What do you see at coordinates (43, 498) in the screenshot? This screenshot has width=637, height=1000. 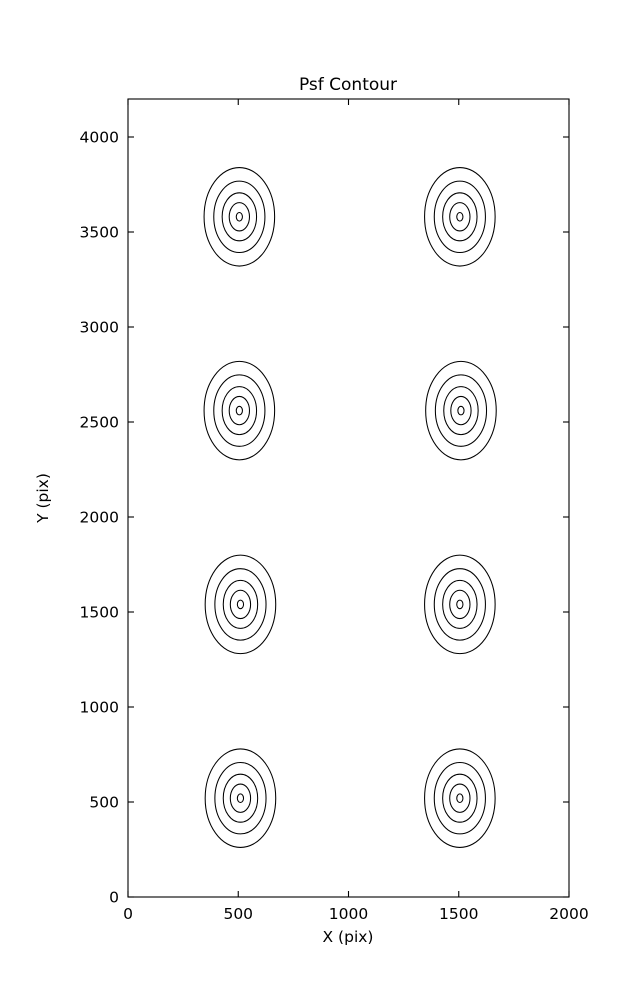 I see `y-axis-label: Y (pix)` at bounding box center [43, 498].